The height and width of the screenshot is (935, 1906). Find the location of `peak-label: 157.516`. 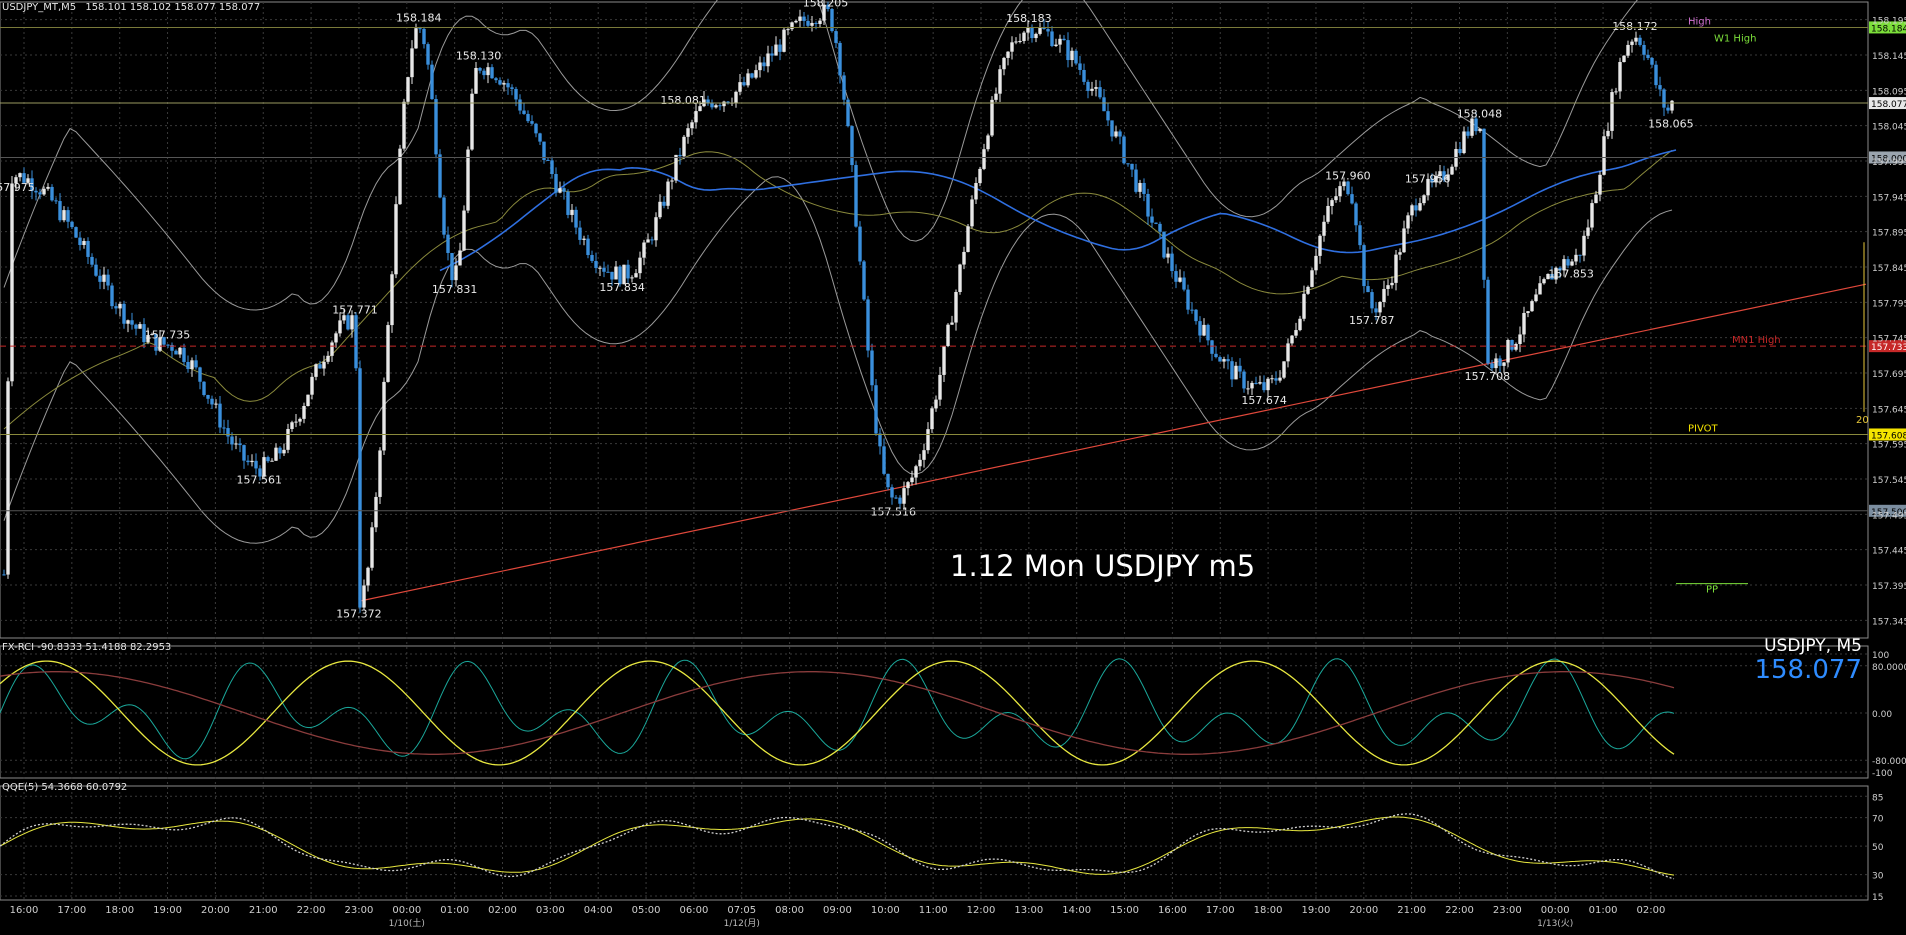

peak-label: 157.516 is located at coordinates (894, 511).